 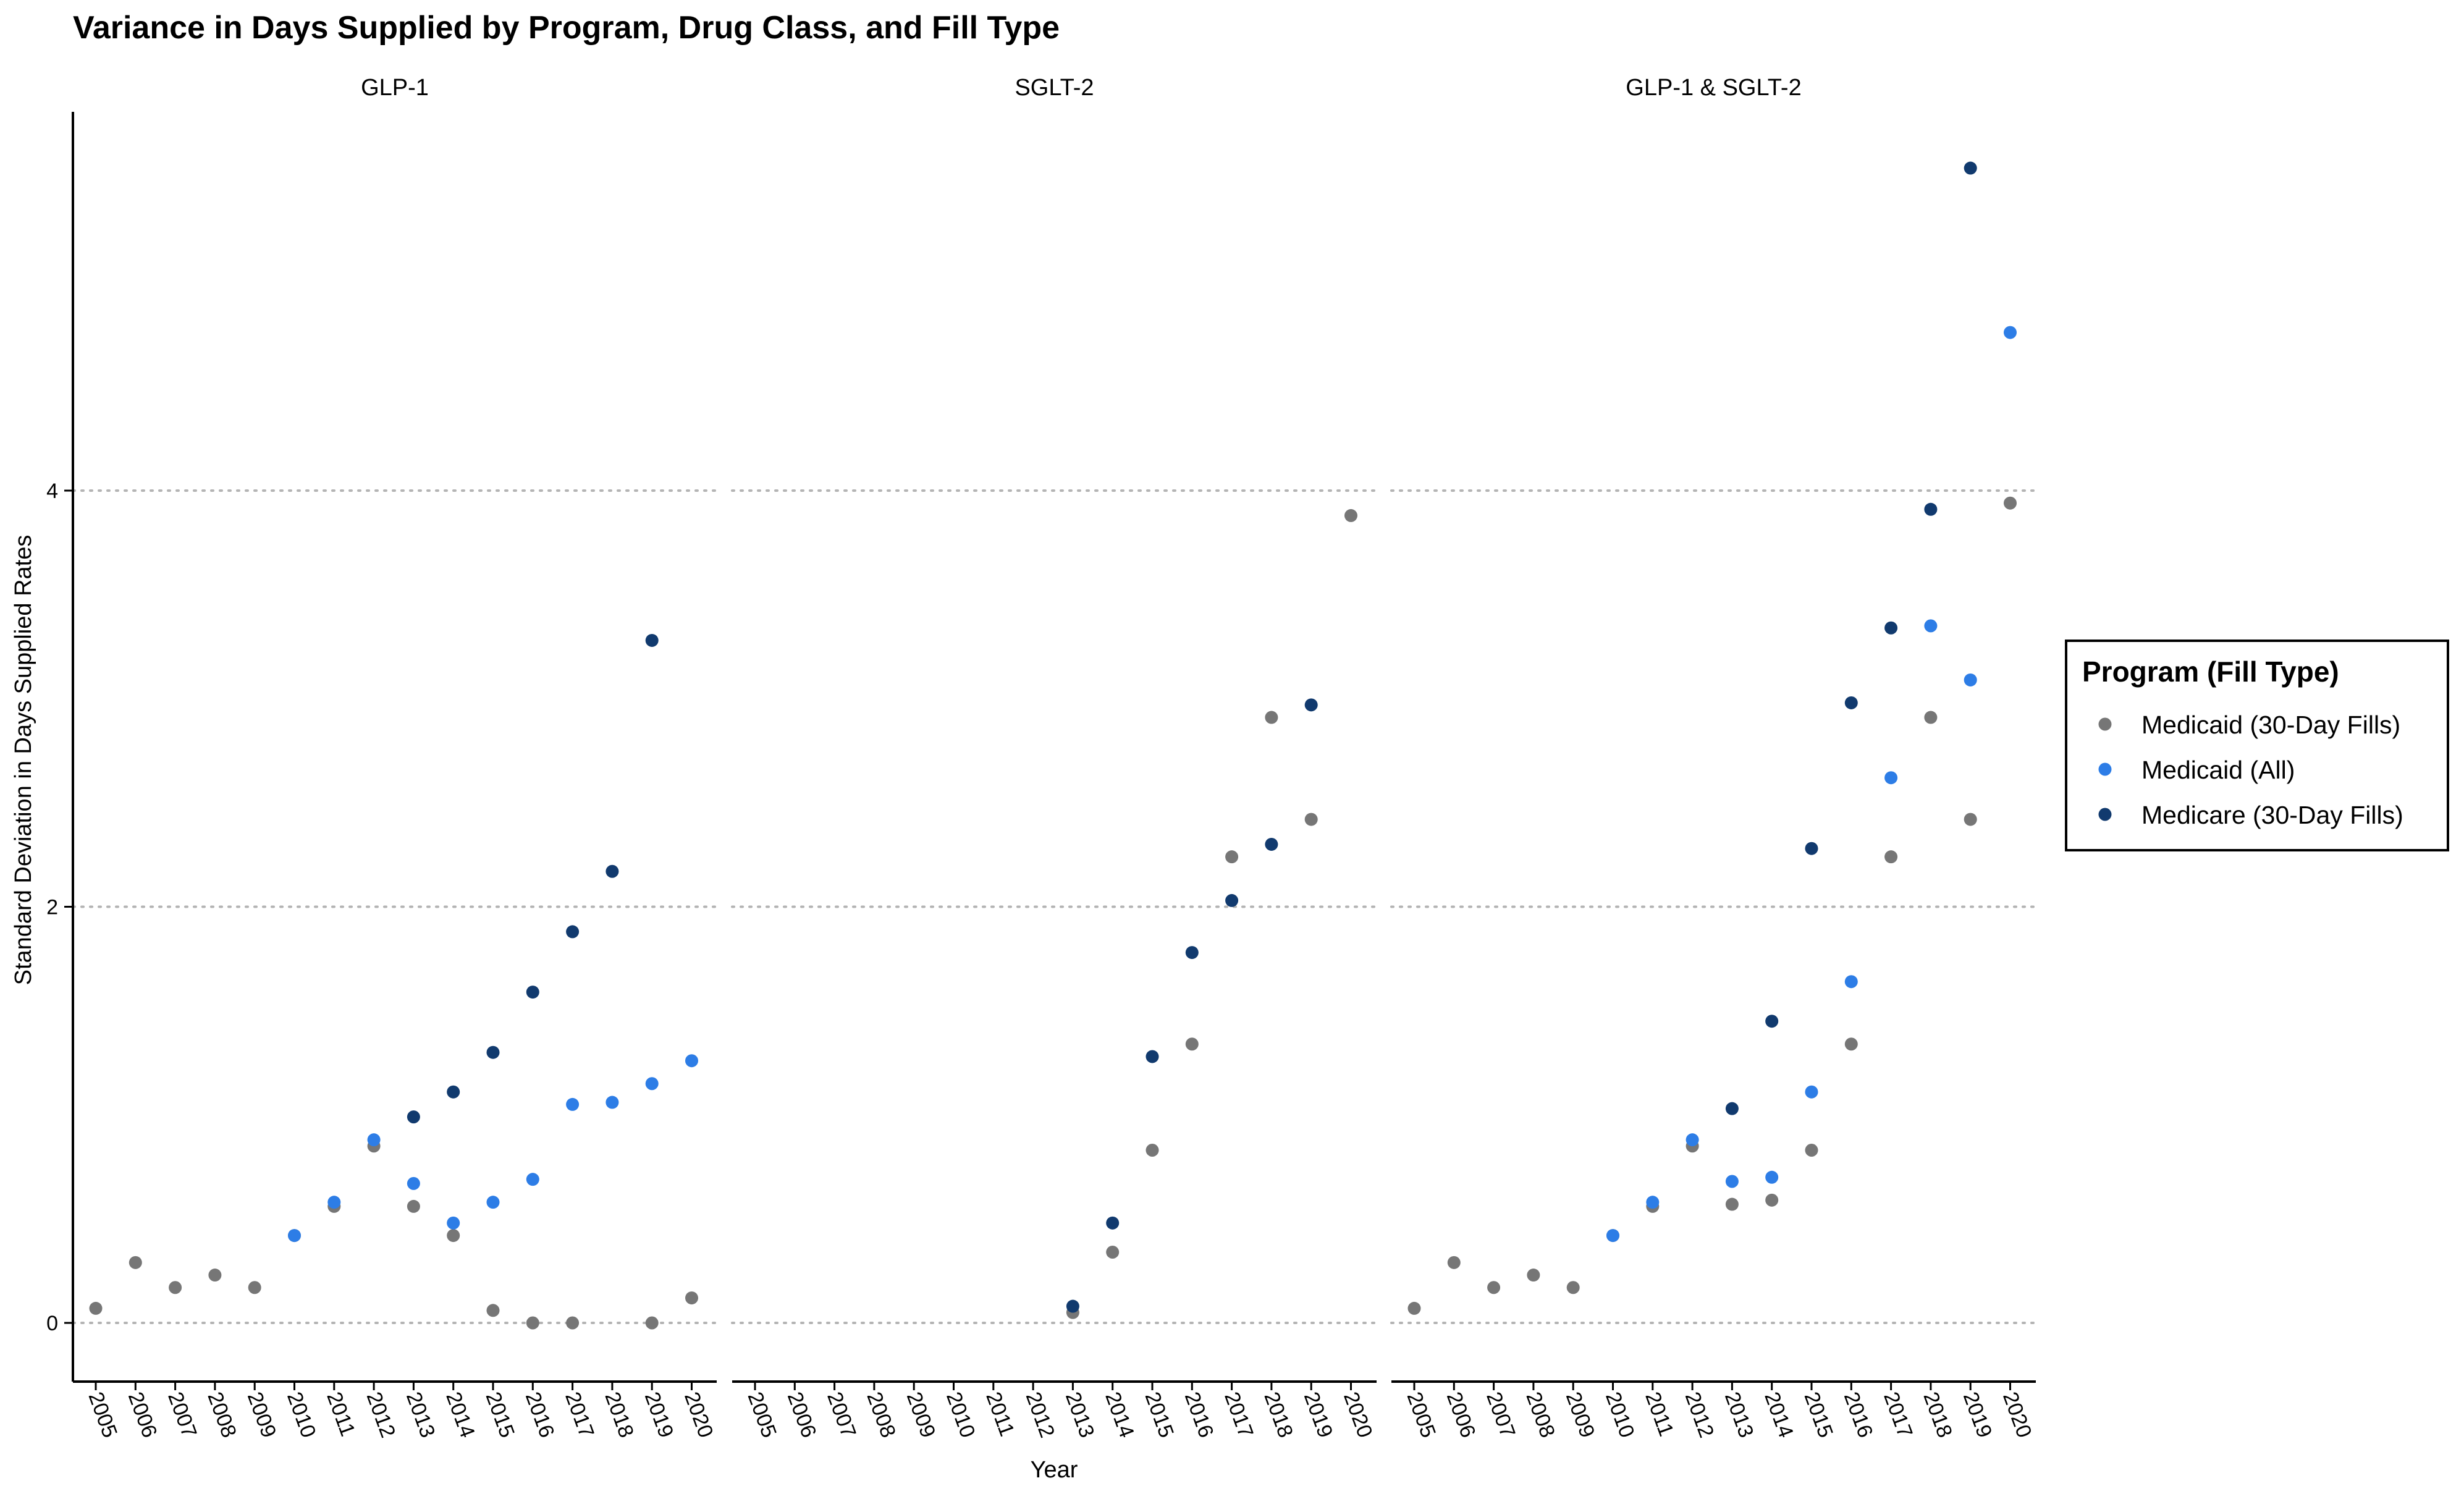 I want to click on facet-label: SGLT-2, so click(x=1054, y=88).